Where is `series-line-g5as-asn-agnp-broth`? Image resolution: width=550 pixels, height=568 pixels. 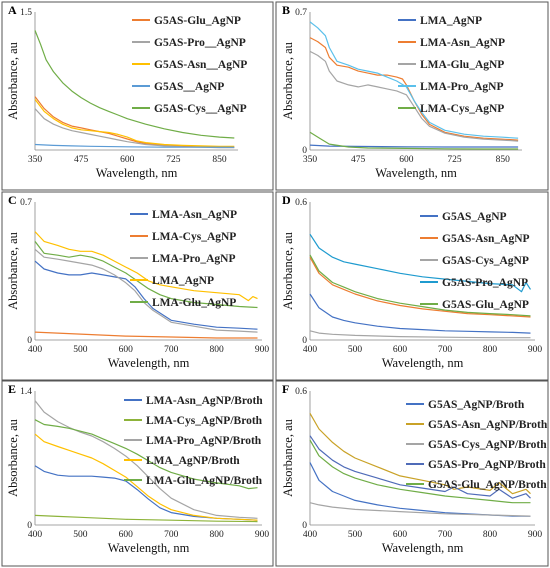 series-line-g5as-asn-agnp-broth is located at coordinates (420, 454).